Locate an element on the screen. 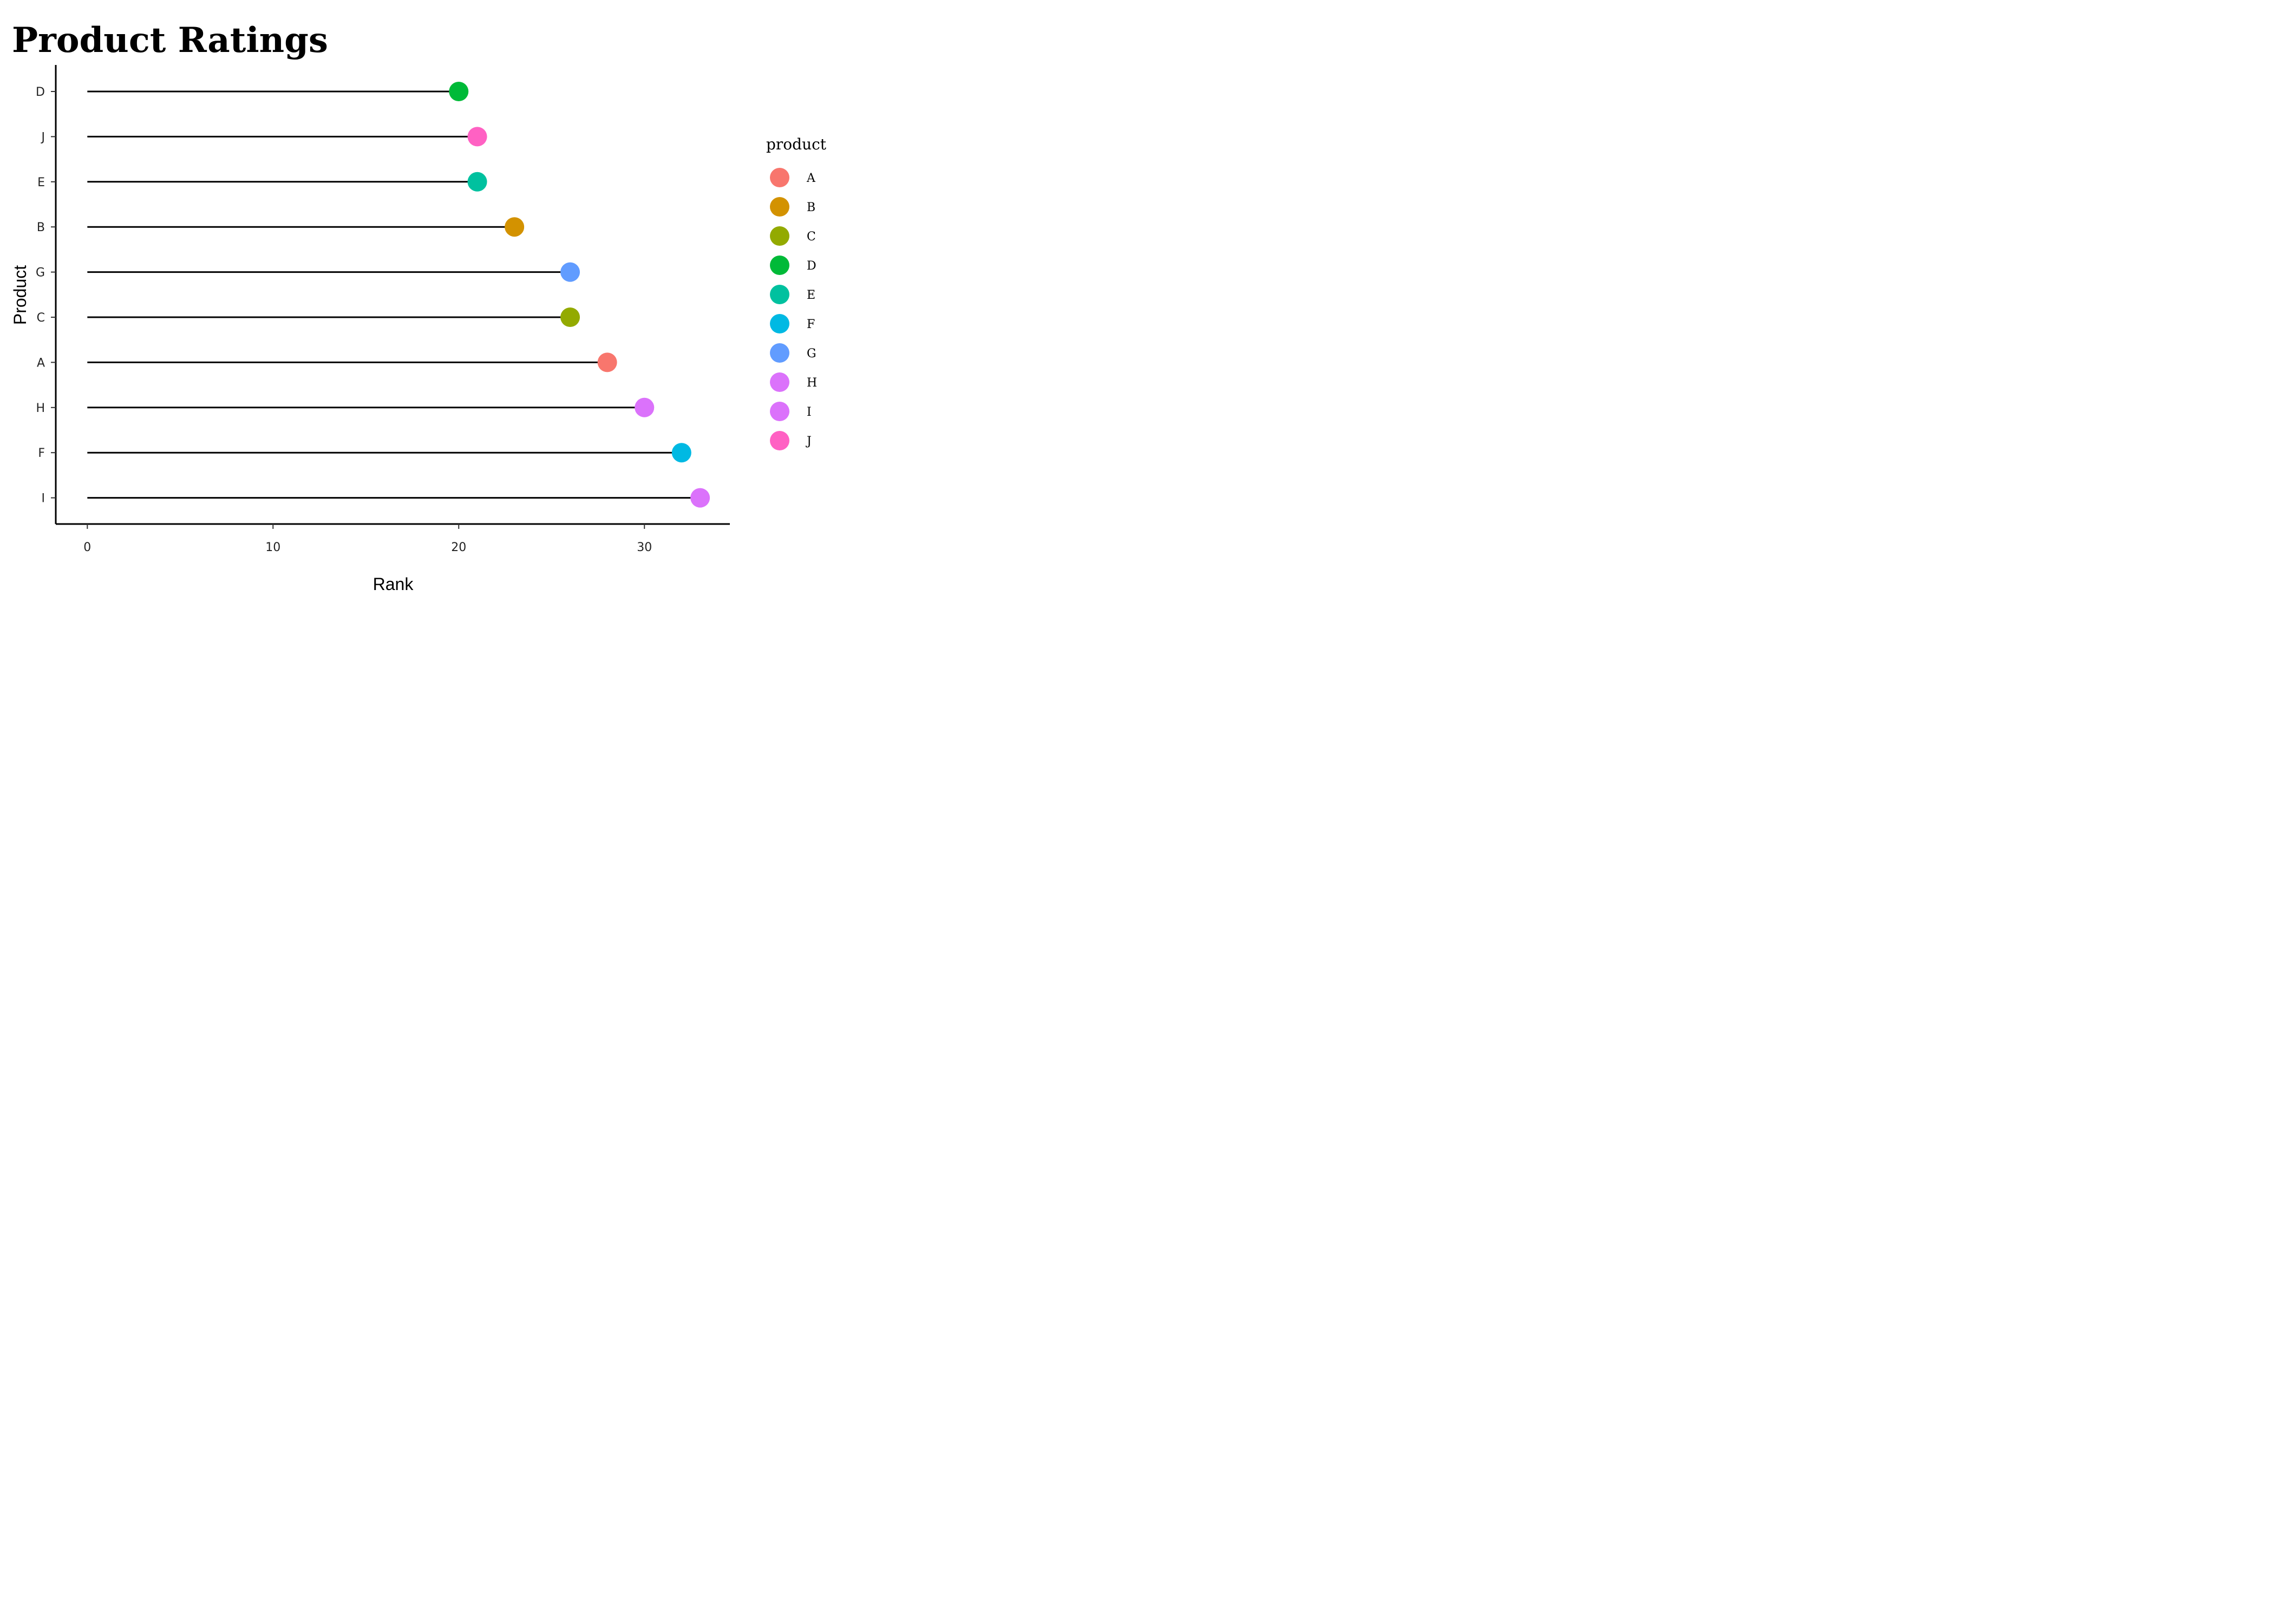  legend-label: C is located at coordinates (812, 237).